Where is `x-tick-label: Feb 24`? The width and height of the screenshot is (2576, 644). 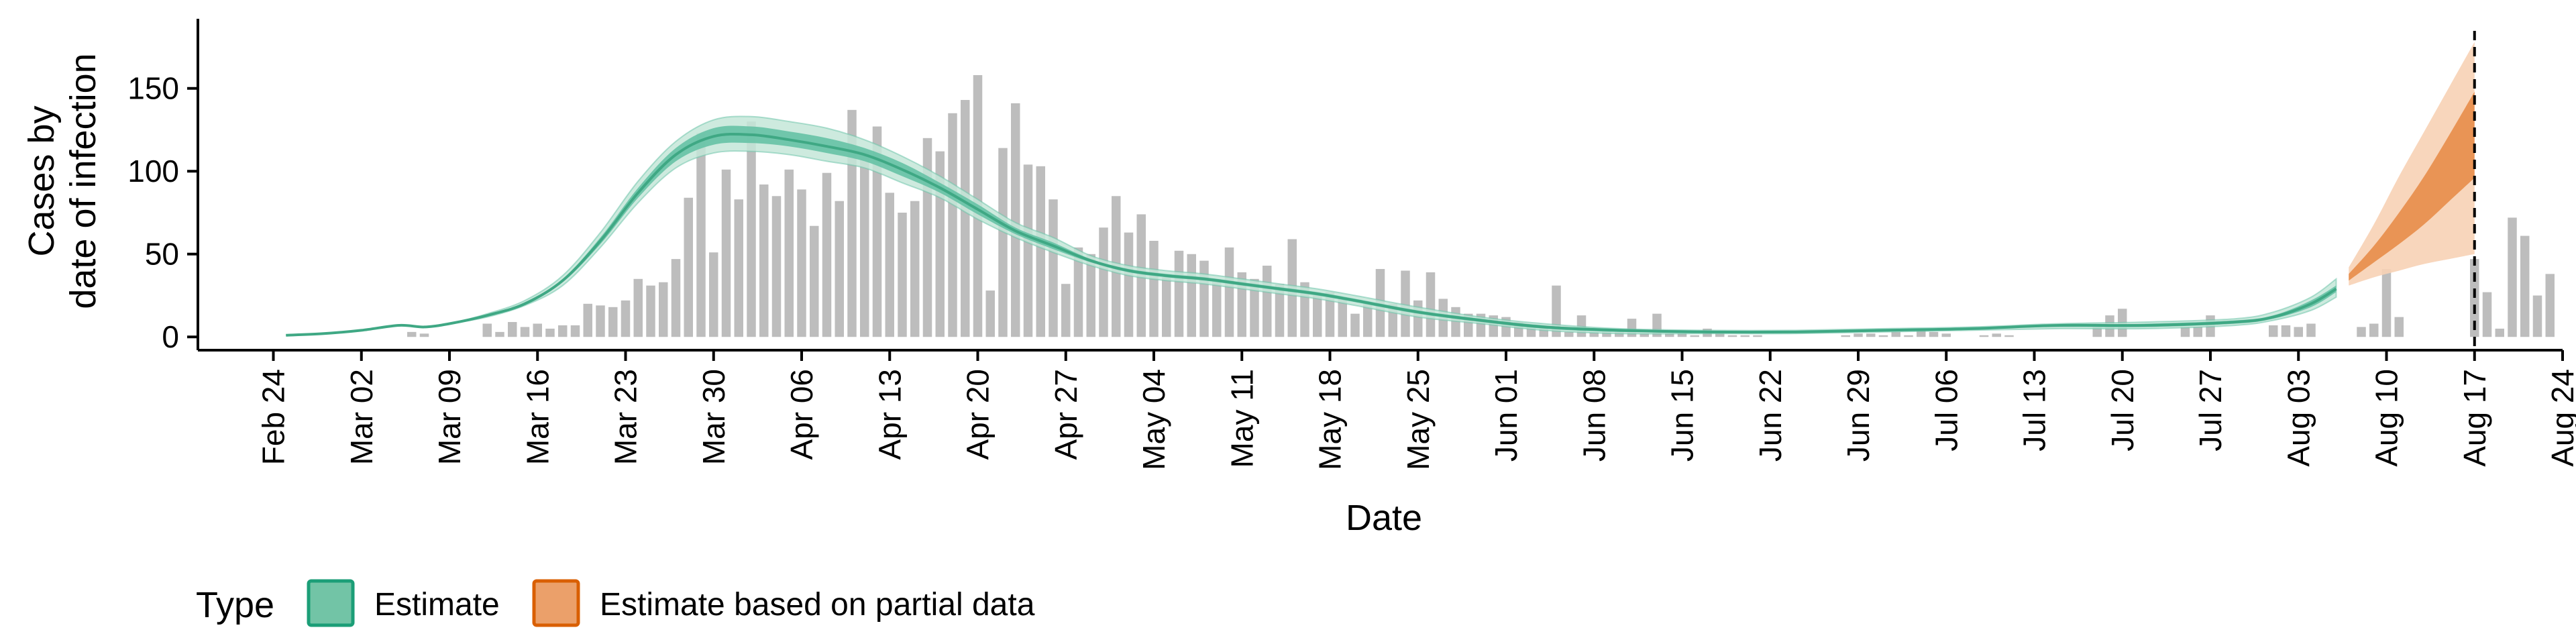
x-tick-label: Feb 24 is located at coordinates (273, 417).